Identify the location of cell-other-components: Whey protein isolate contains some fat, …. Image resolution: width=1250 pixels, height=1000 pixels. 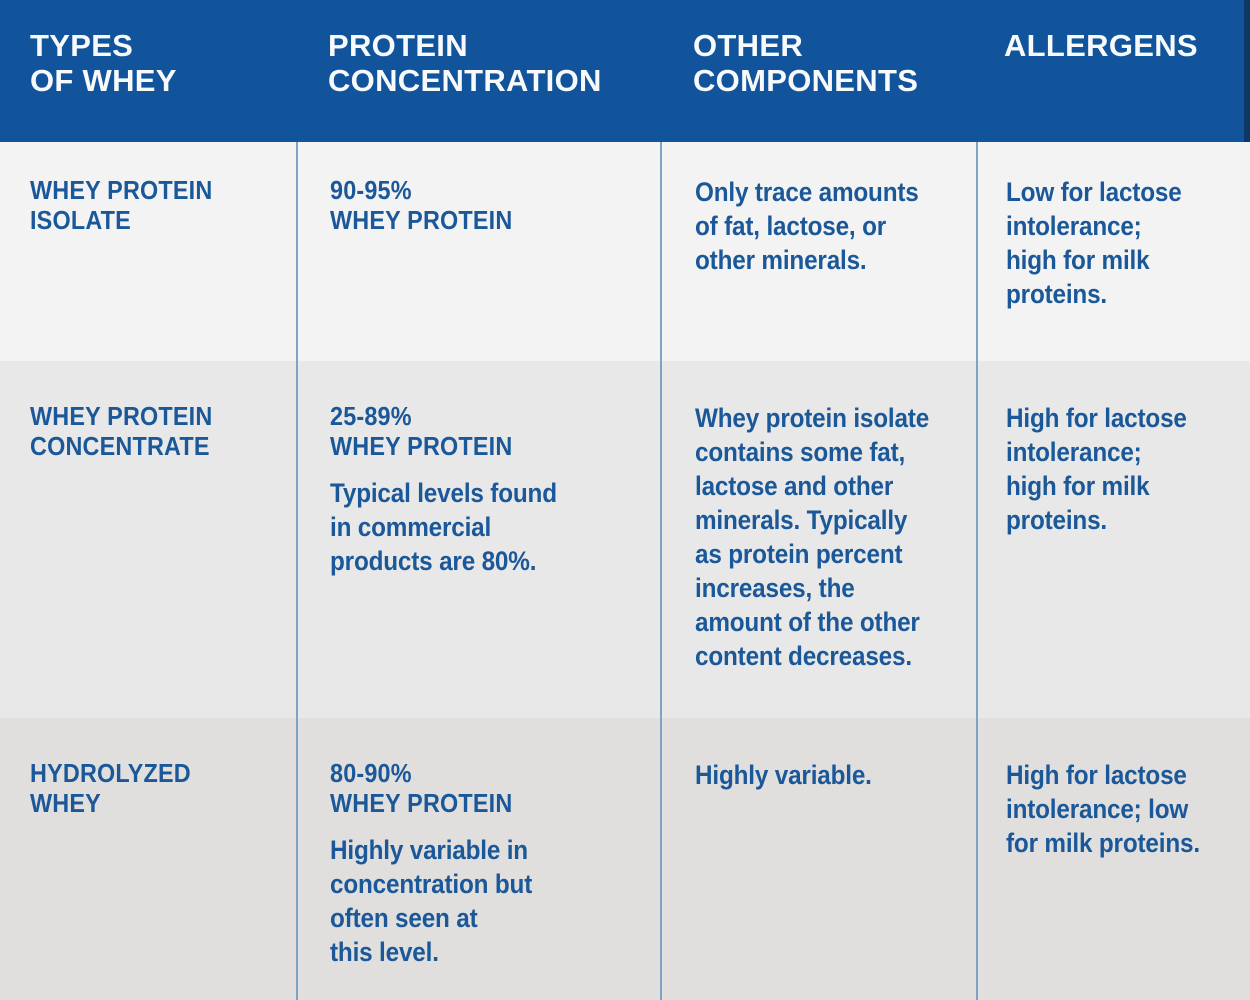
(818, 539).